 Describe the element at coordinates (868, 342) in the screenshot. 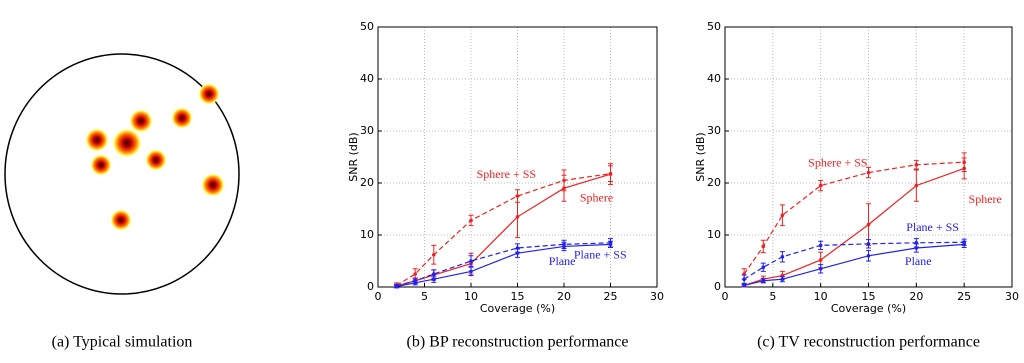

I see `caption: (c) TV reconstruction performance` at that location.